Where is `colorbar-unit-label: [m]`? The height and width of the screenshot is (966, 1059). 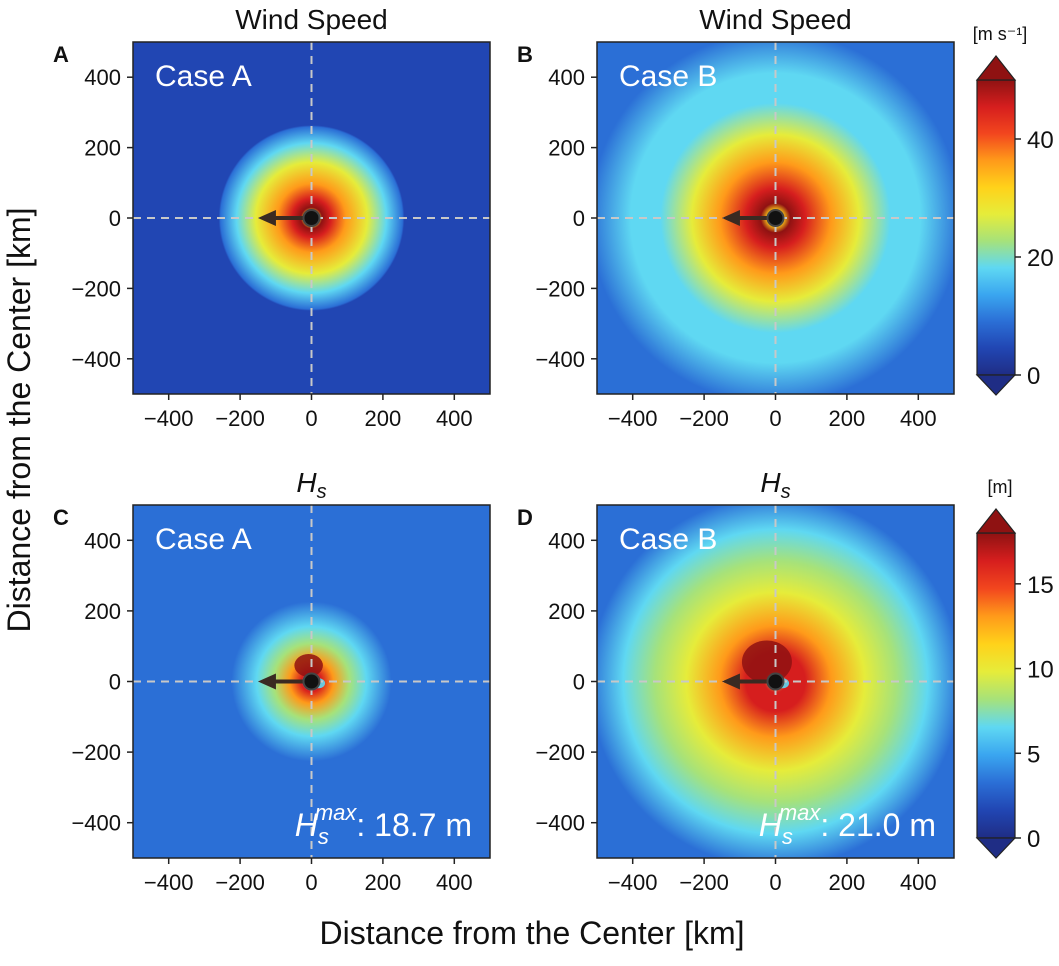 colorbar-unit-label: [m] is located at coordinates (1000, 487).